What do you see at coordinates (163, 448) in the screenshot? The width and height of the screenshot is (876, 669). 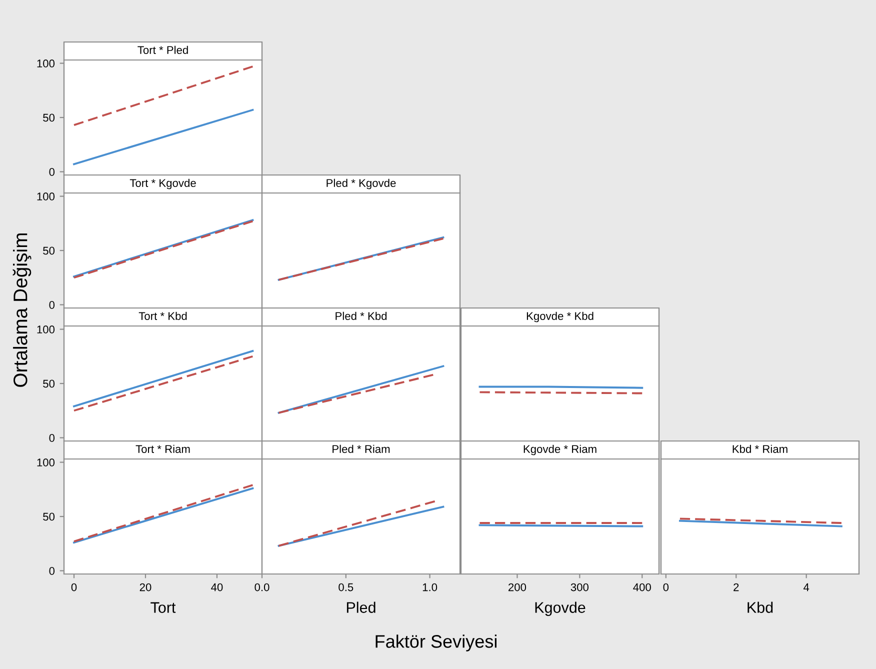 I see `chart-title: Tort * Riam` at bounding box center [163, 448].